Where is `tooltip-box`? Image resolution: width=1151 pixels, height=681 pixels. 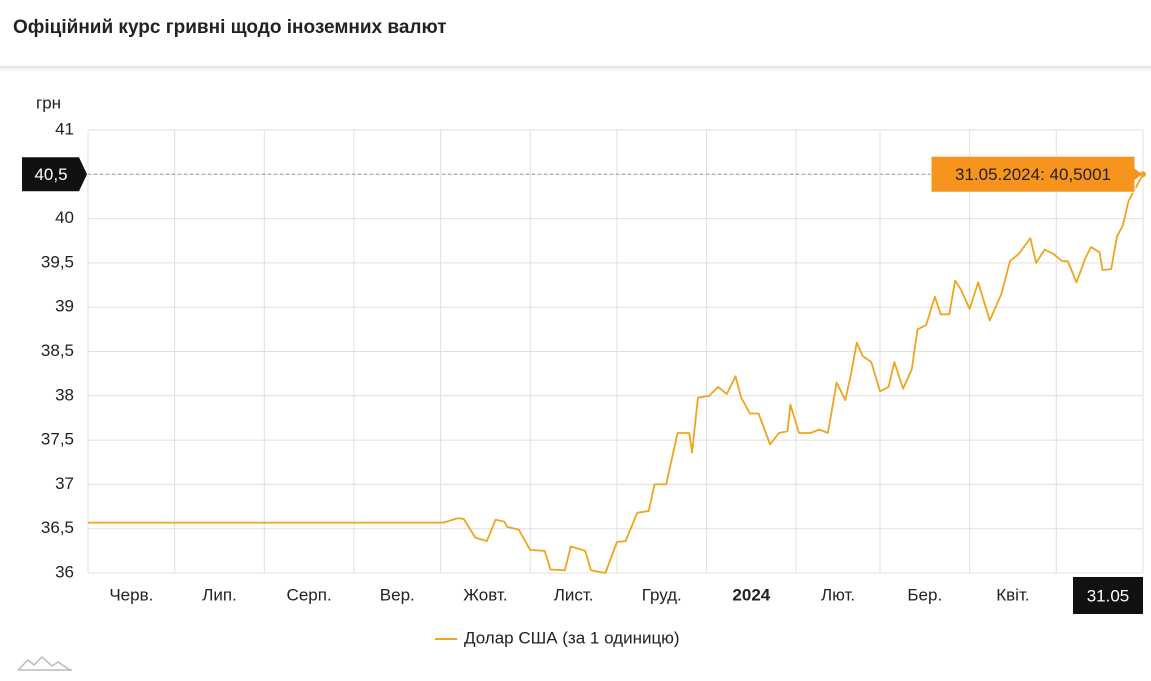
tooltip-box is located at coordinates (1037, 174).